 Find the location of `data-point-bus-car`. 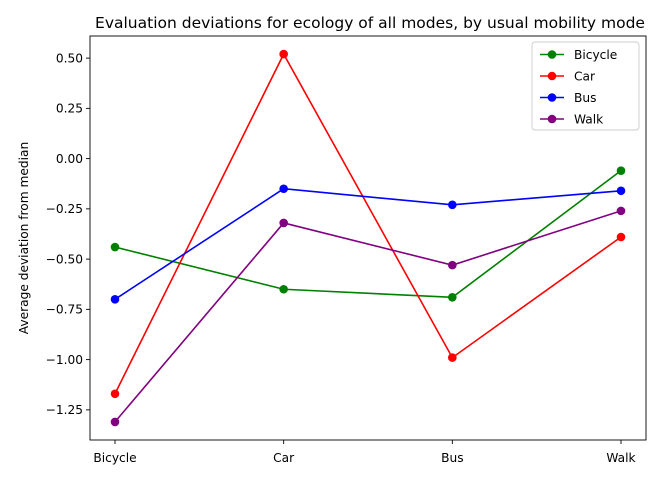

data-point-bus-car is located at coordinates (283, 189).